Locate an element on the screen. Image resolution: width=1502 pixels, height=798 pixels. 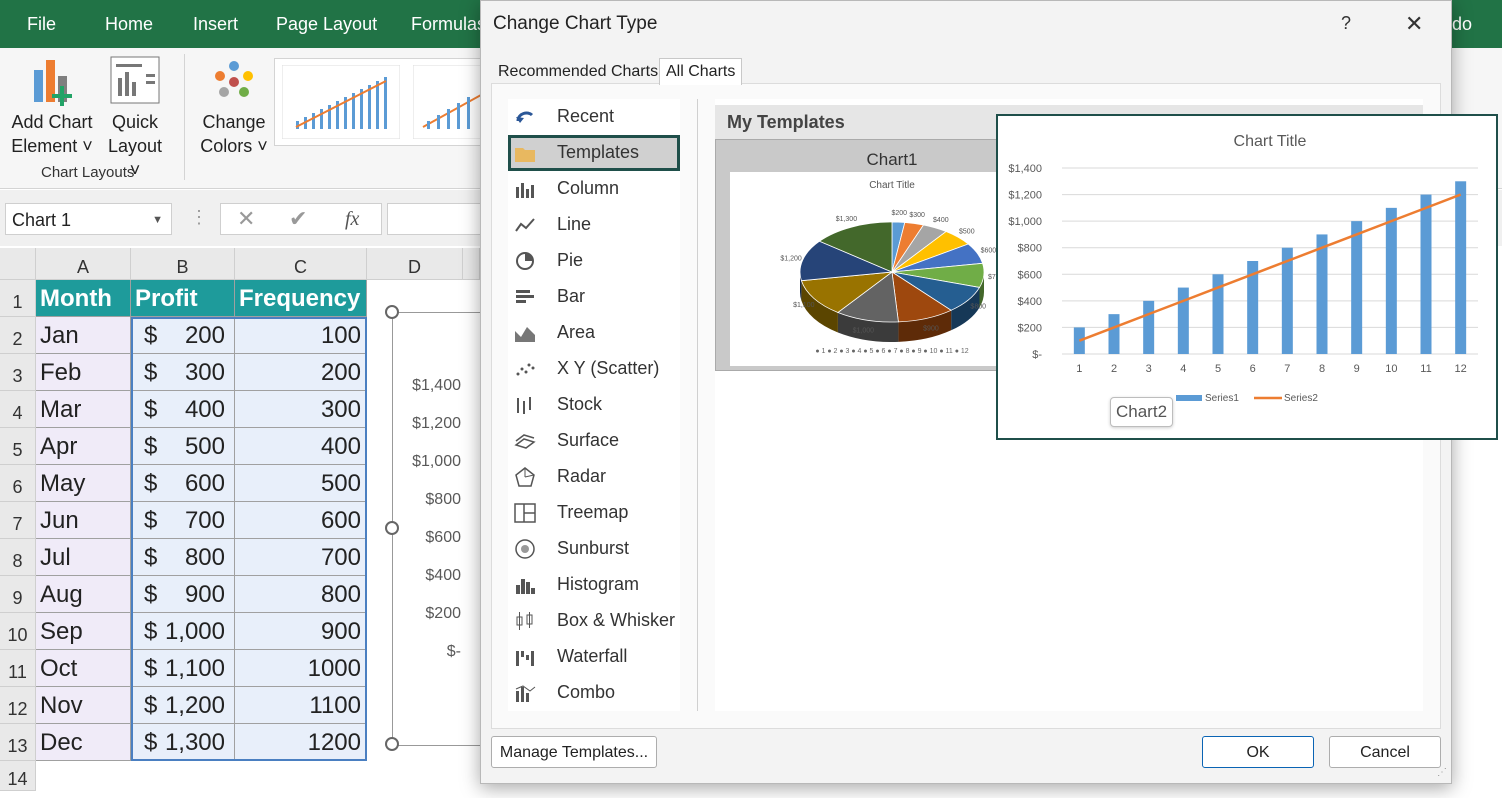
tab-formulas: Formulas is located at coordinates (449, 24).